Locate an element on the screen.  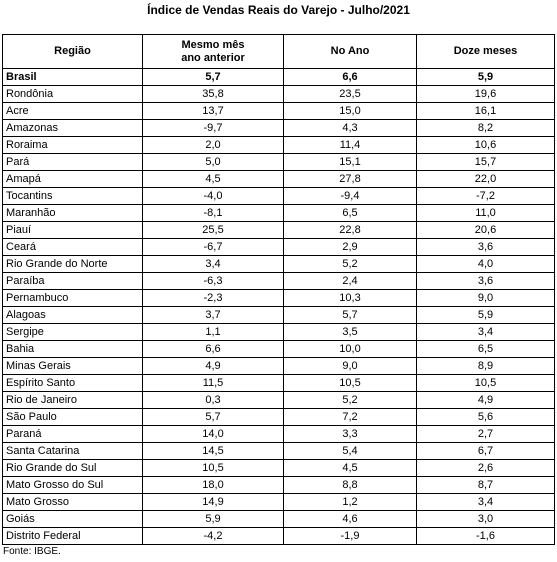
value-cell: -7,2 is located at coordinates (485, 196).